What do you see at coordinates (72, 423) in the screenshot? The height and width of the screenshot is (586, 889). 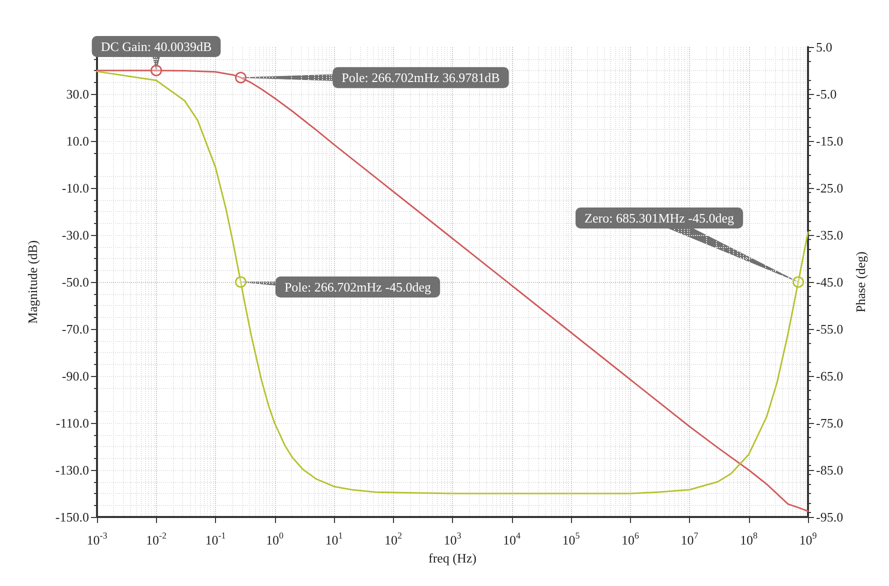 I see `y-tick-label: -110.0` at bounding box center [72, 423].